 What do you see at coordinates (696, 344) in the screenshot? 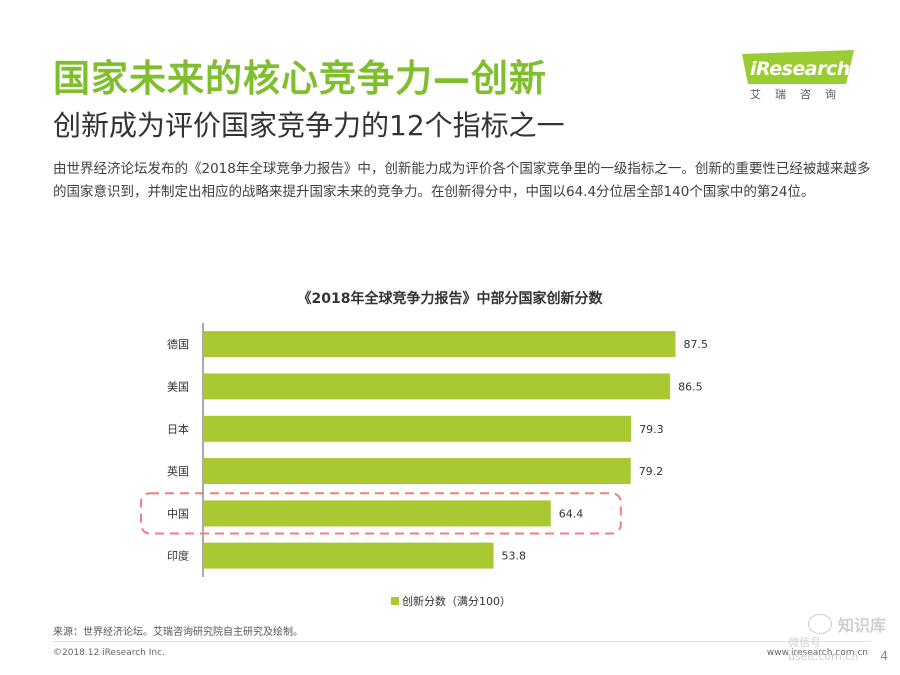
I see `value-label-0: 87.5` at bounding box center [696, 344].